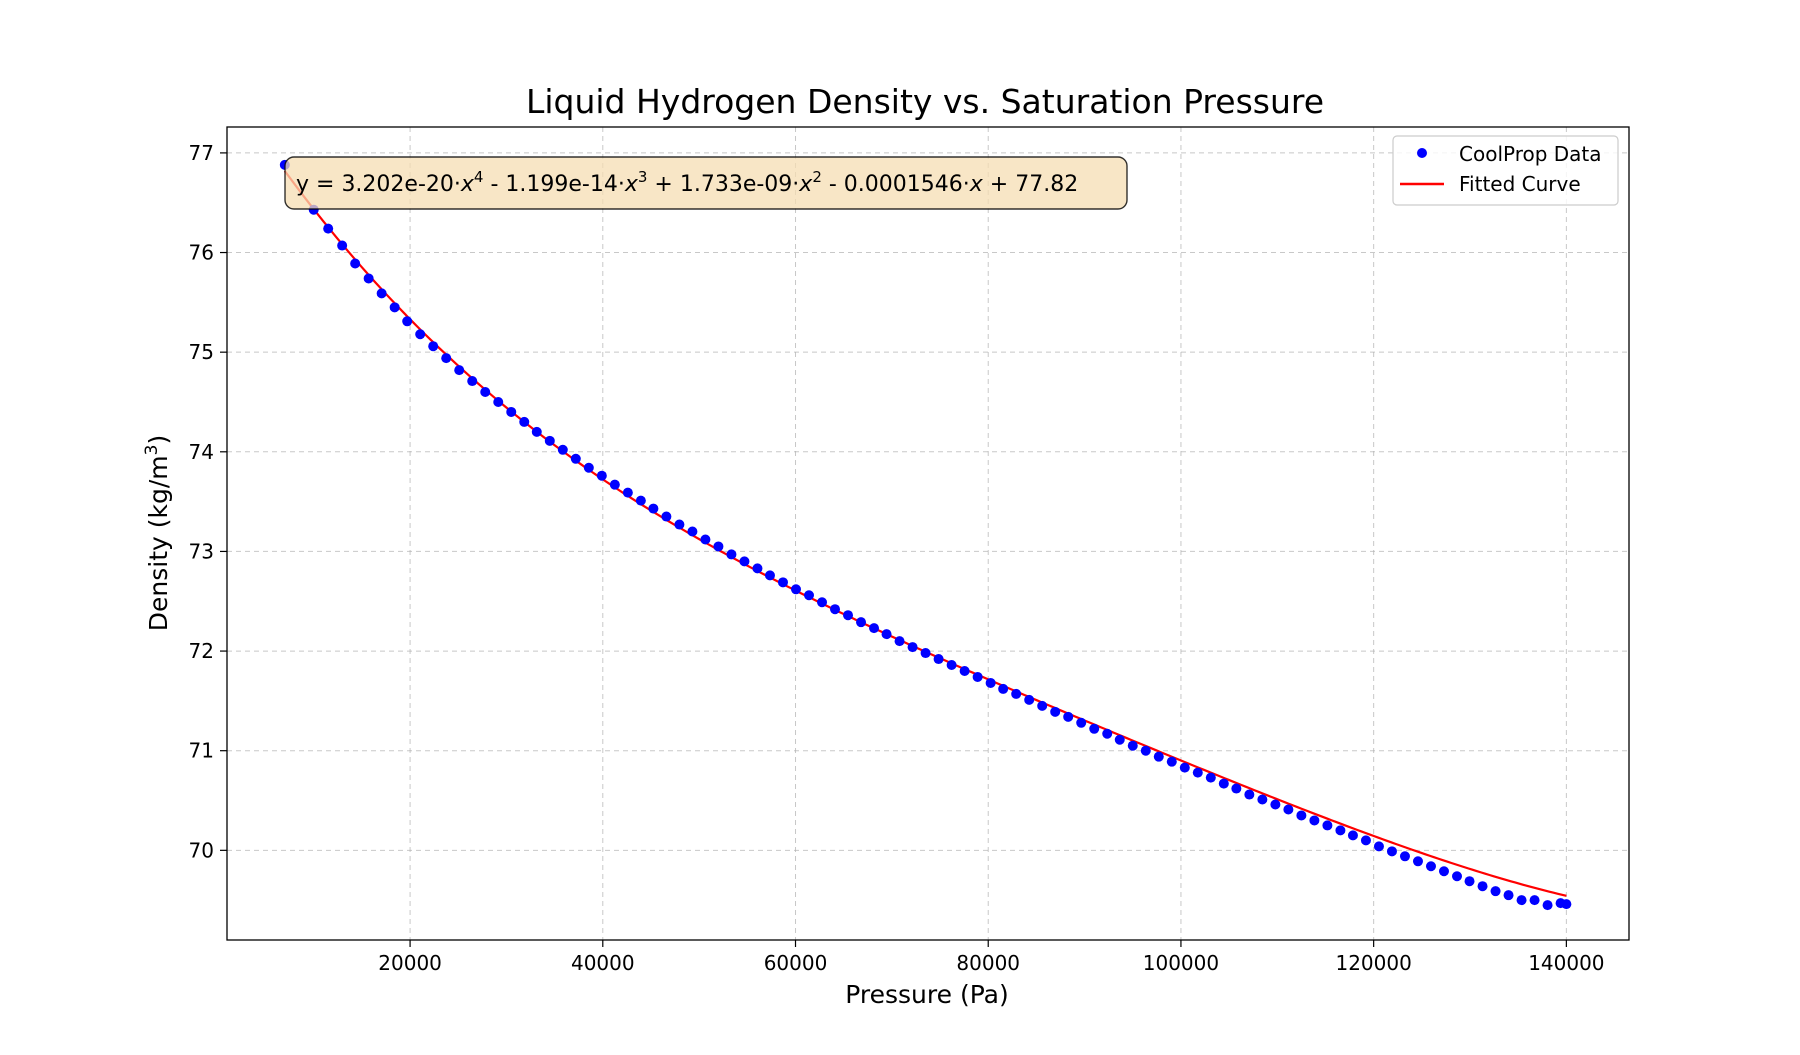 Image resolution: width=1800 pixels, height=1055 pixels. What do you see at coordinates (723, 184) in the screenshot?
I see `equation-part-3: + 1.733e-09·` at bounding box center [723, 184].